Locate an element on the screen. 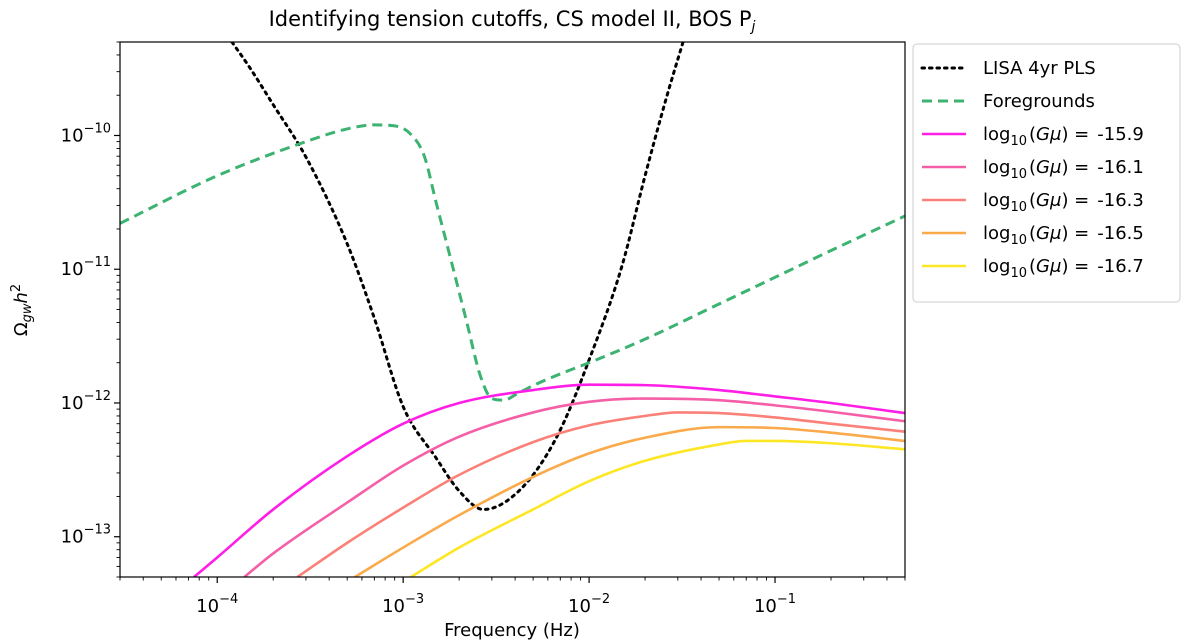  y-tick-label: 10−13 is located at coordinates (86, 535).